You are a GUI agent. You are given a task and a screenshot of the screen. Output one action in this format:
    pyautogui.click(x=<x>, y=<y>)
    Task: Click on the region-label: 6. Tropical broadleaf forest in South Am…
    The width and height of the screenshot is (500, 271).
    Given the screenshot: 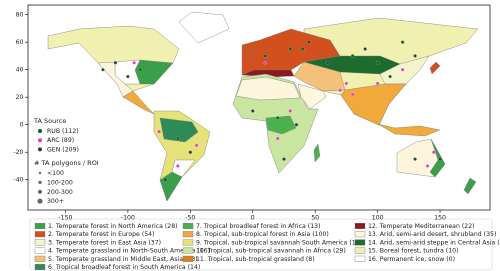 What is the action you would take?
    pyautogui.click(x=124, y=267)
    